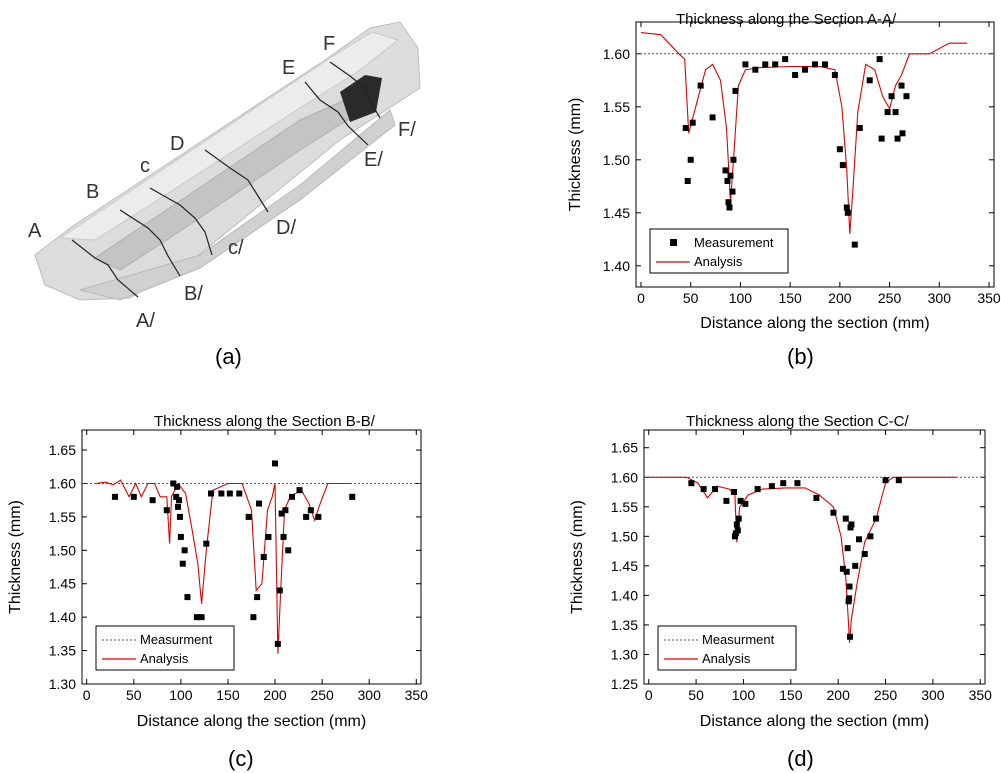 This screenshot has width=1001, height=773. What do you see at coordinates (105, 268) in the screenshot?
I see `section-line-a` at bounding box center [105, 268].